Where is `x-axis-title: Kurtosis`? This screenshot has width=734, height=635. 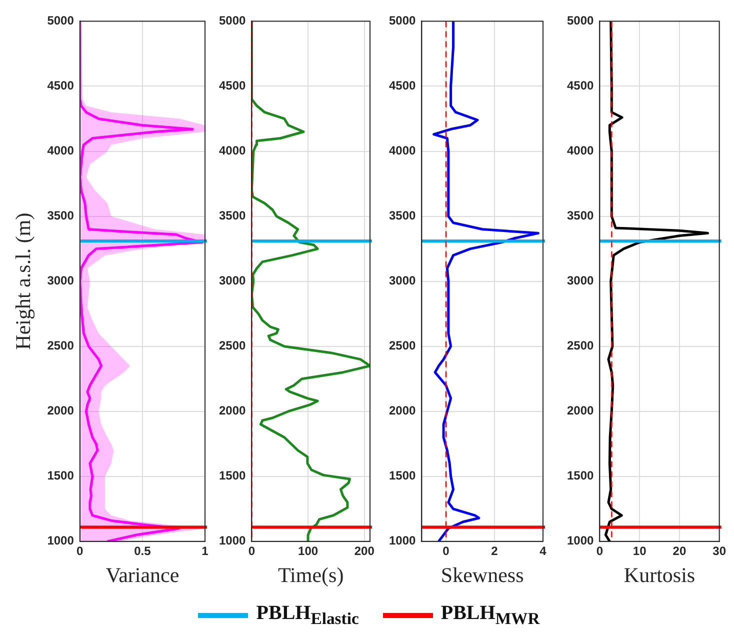 x-axis-title: Kurtosis is located at coordinates (660, 574).